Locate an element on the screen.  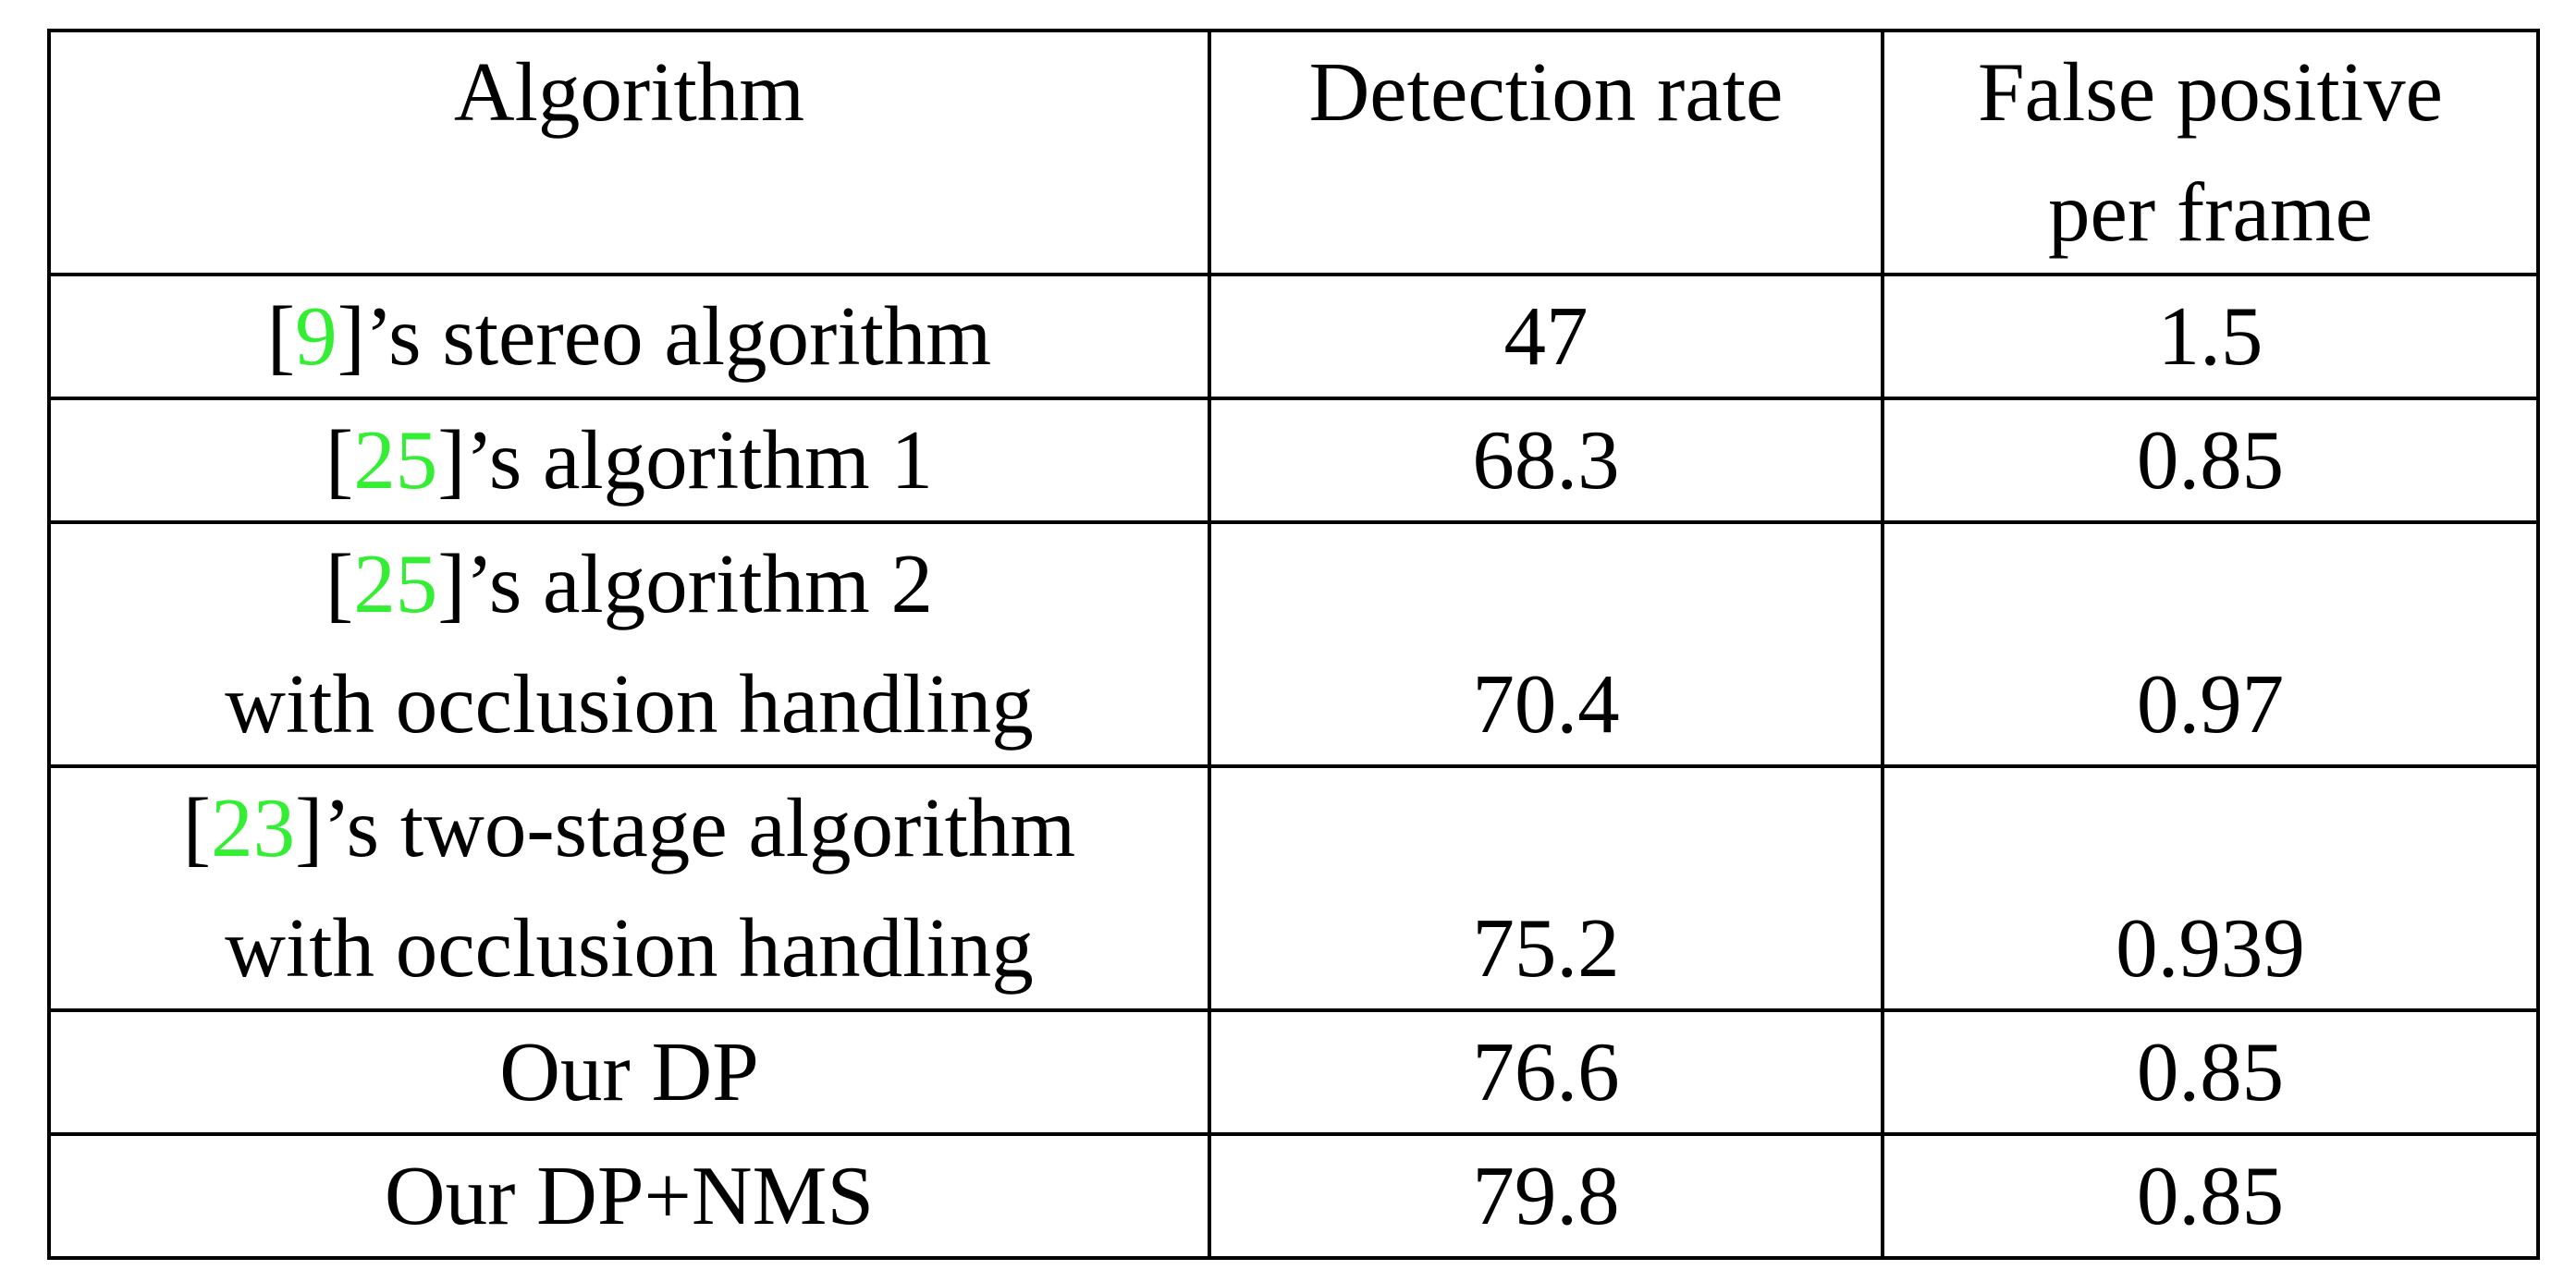
algorithm-cell: [9]’s stereo algorithm is located at coordinates (629, 336).